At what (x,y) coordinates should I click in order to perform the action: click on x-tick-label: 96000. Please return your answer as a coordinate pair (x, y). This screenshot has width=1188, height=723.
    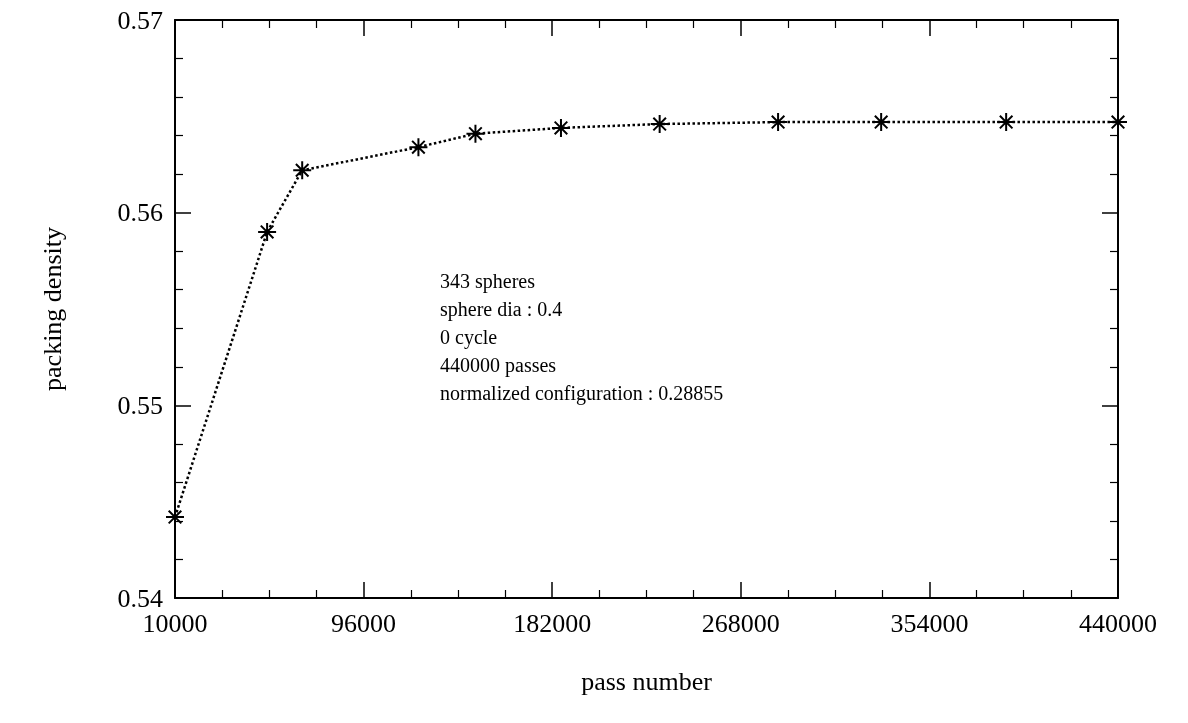
    Looking at the image, I should click on (364, 623).